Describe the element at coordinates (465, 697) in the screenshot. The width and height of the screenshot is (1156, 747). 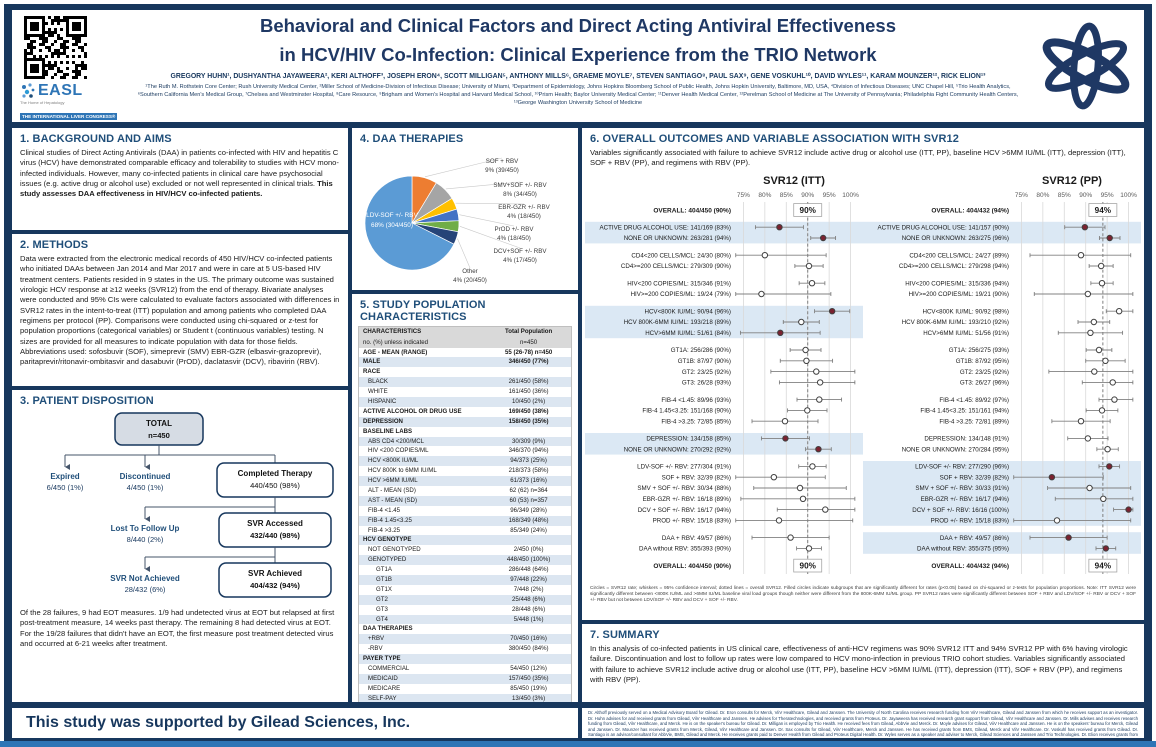
I see `table-row: SELF-PAY 13/450 (3%)` at that location.